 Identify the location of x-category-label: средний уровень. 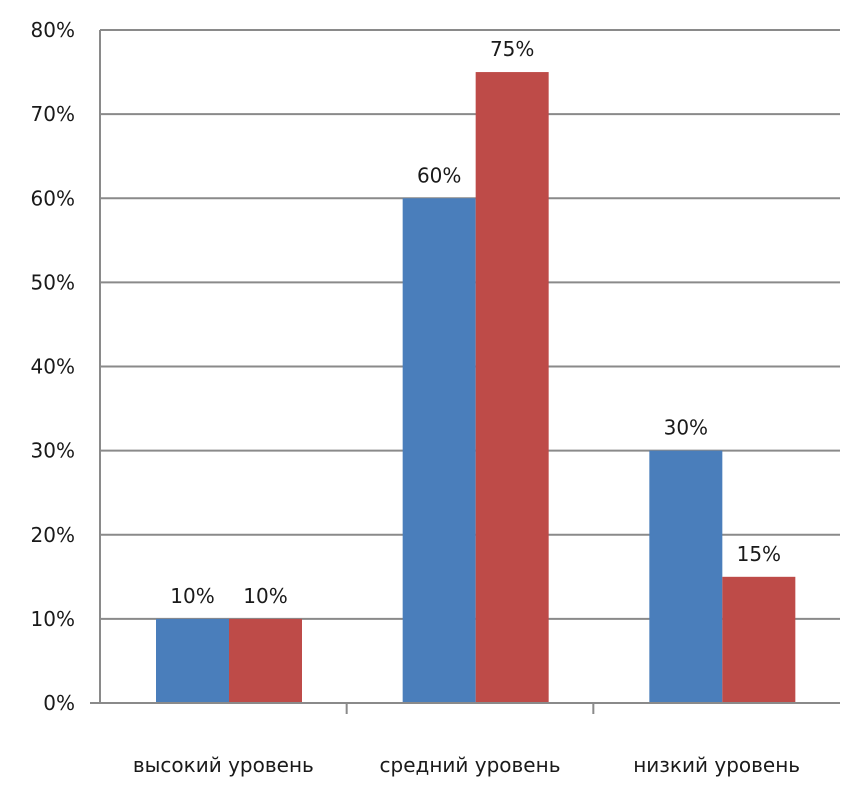
(470, 765).